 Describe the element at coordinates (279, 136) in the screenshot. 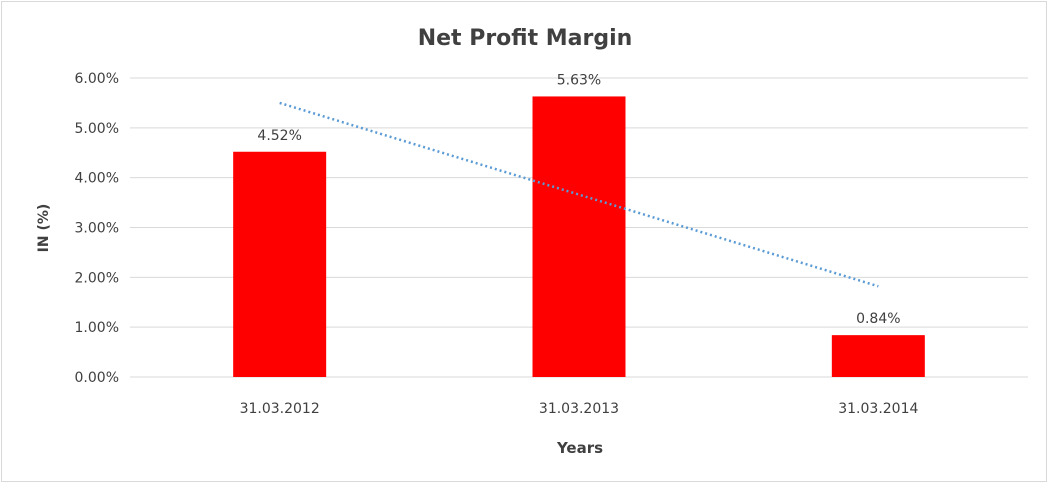

I see `data-label: 4.52%` at that location.